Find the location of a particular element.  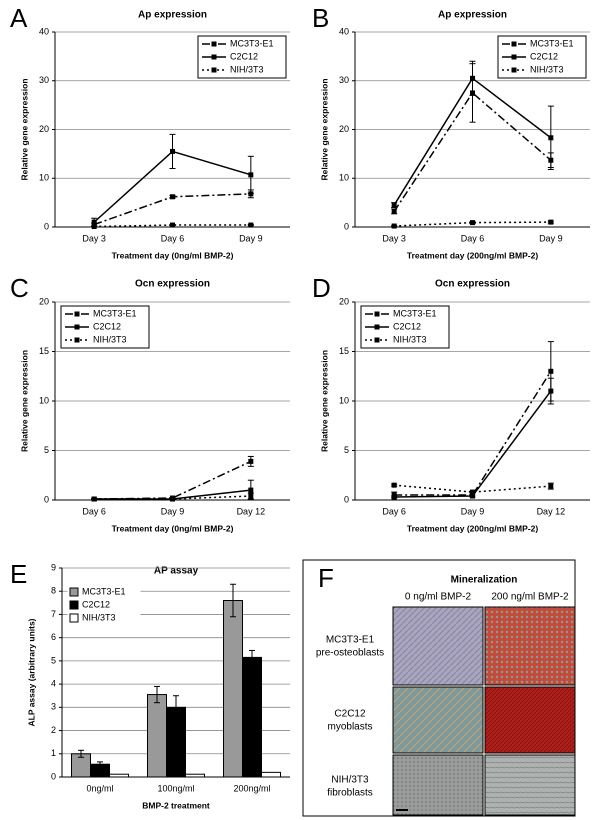

y-tick-label: 15 is located at coordinates (344, 351).